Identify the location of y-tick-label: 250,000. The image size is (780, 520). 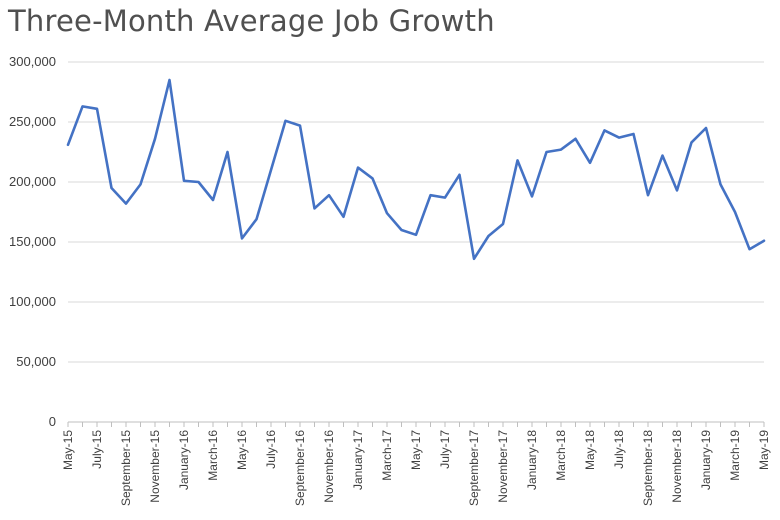
(32, 121).